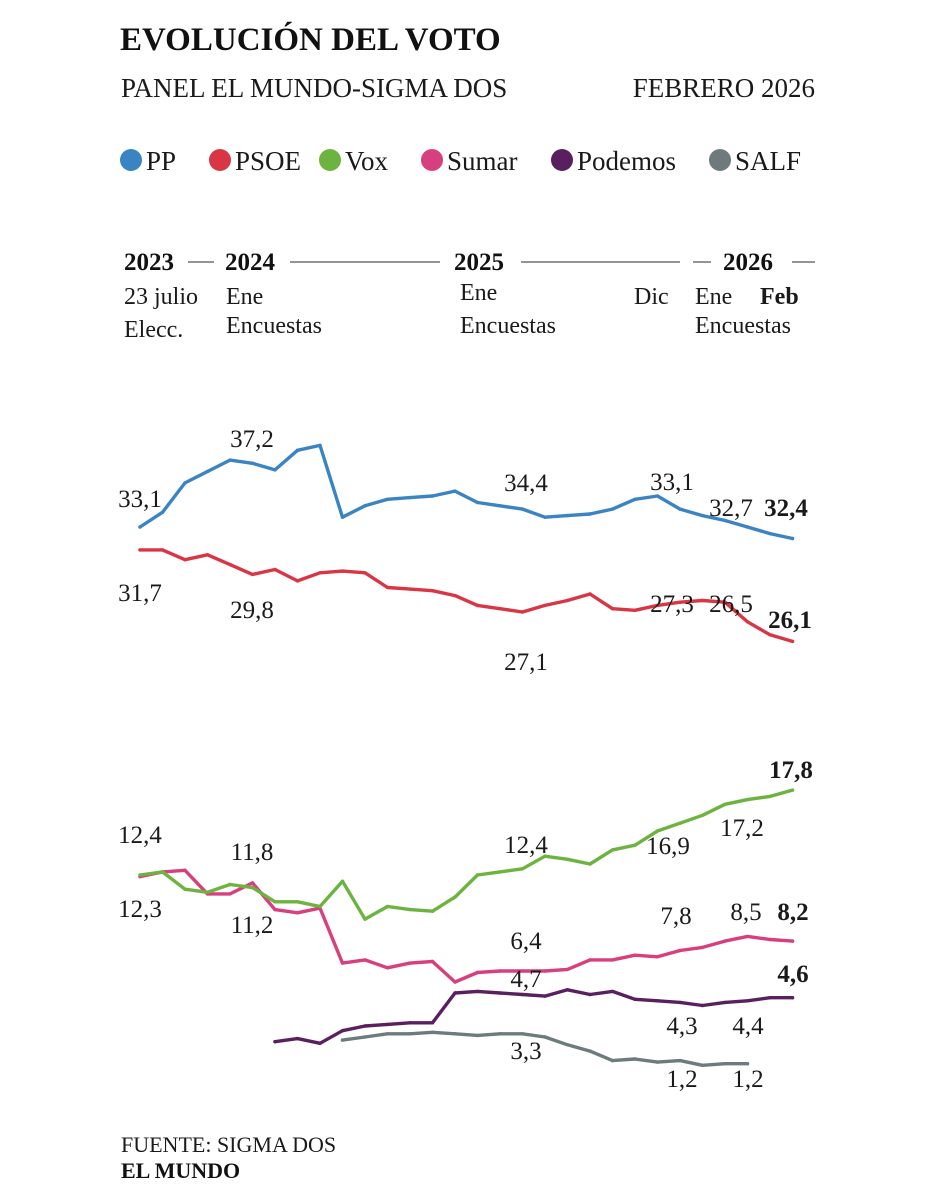 The width and height of the screenshot is (930, 1200). I want to click on data-label-vox: 12,4, so click(140, 835).